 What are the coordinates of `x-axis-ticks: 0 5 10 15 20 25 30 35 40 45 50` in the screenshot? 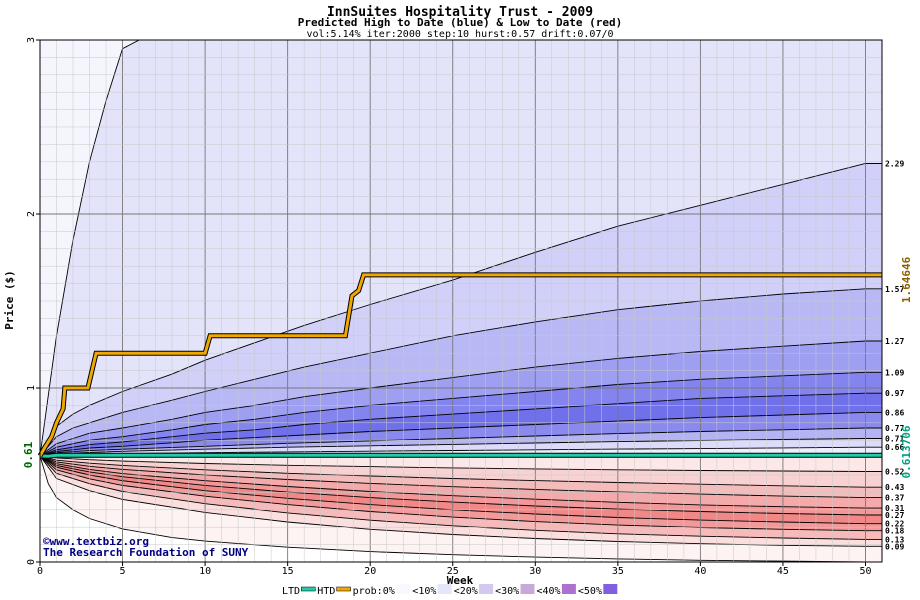 It's located at (454, 569).